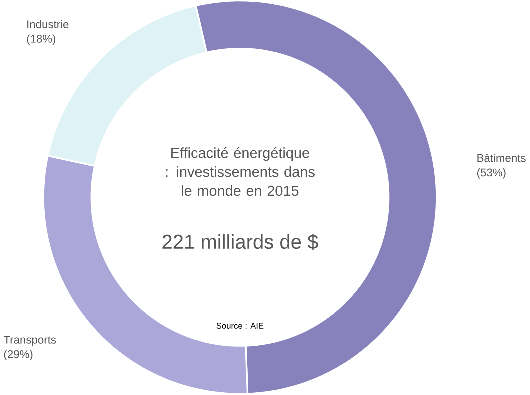  I want to click on data-label: (18%), so click(41, 40).